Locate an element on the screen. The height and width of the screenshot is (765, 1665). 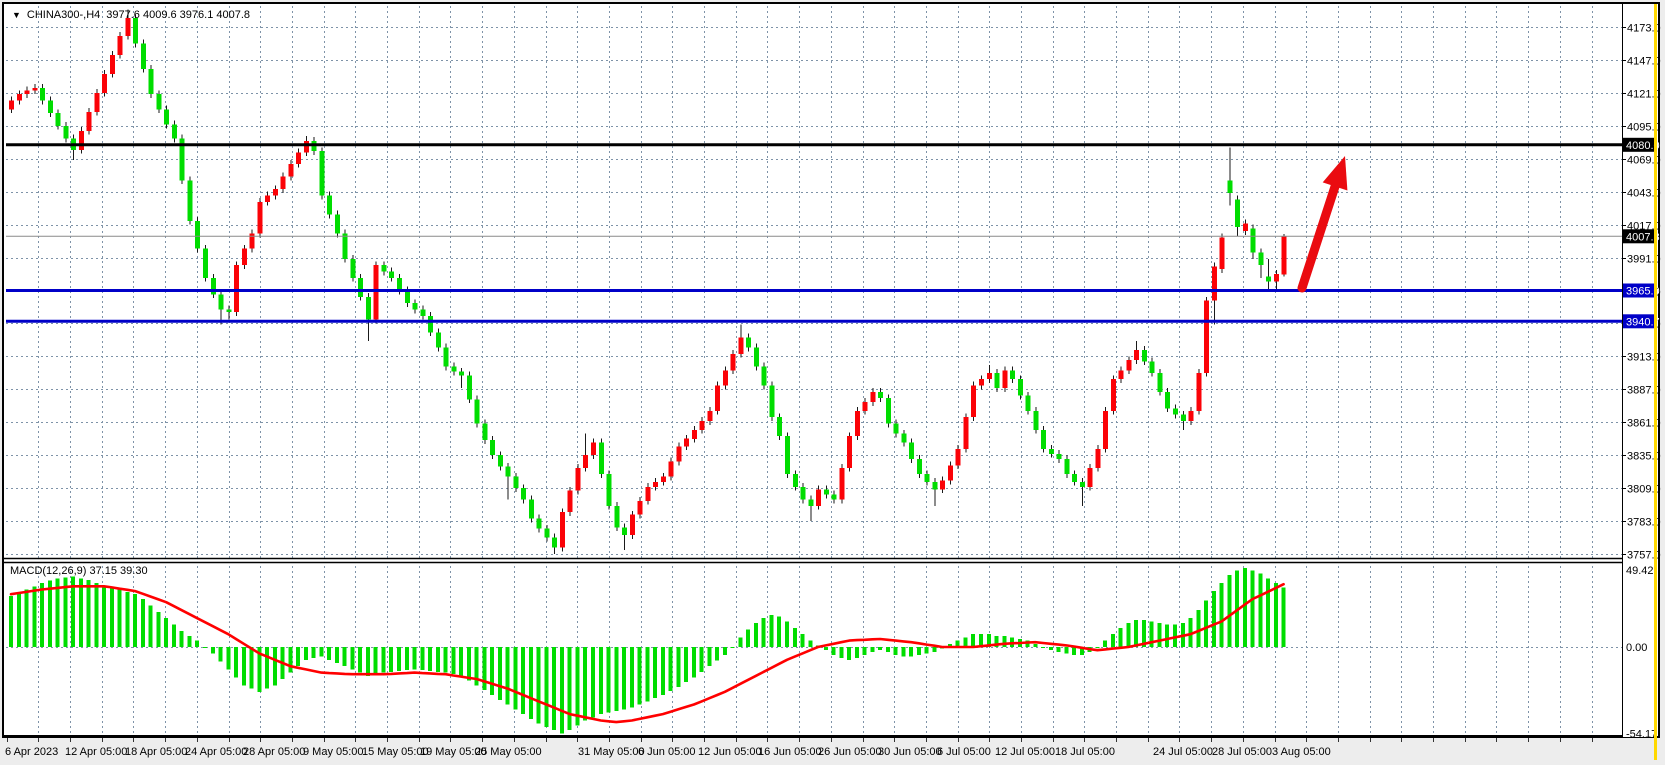
time-tick-label: 6 Jul 05:00 is located at coordinates (964, 752).